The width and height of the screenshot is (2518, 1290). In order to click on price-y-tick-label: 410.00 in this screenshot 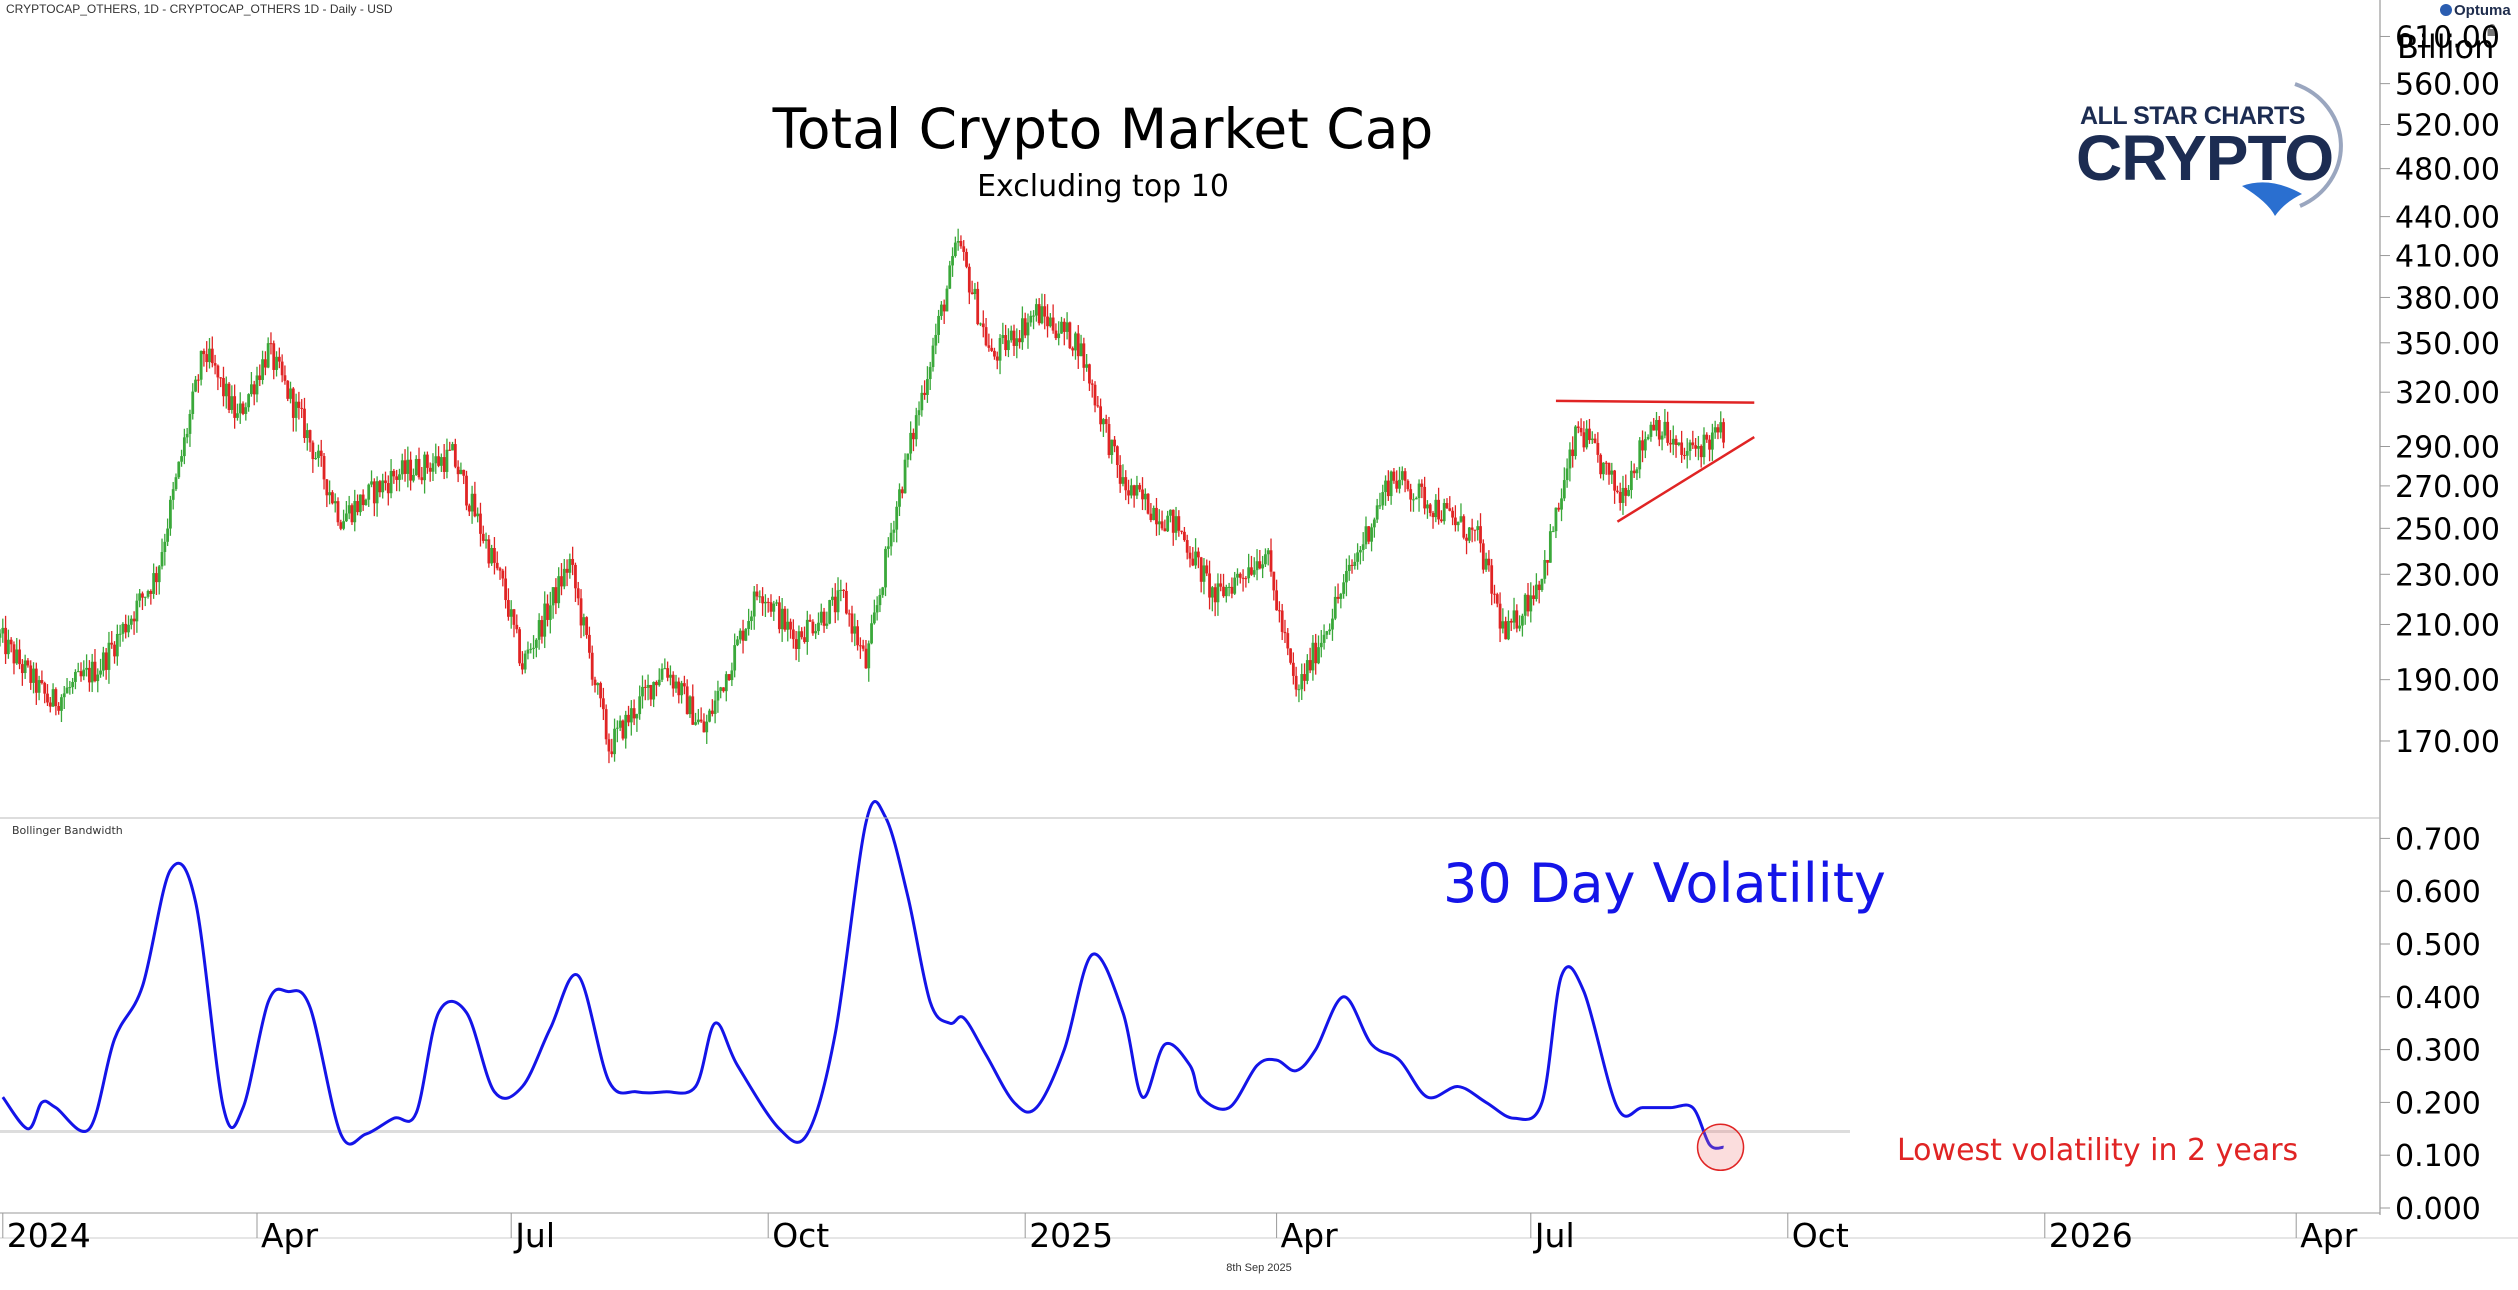, I will do `click(2447, 257)`.